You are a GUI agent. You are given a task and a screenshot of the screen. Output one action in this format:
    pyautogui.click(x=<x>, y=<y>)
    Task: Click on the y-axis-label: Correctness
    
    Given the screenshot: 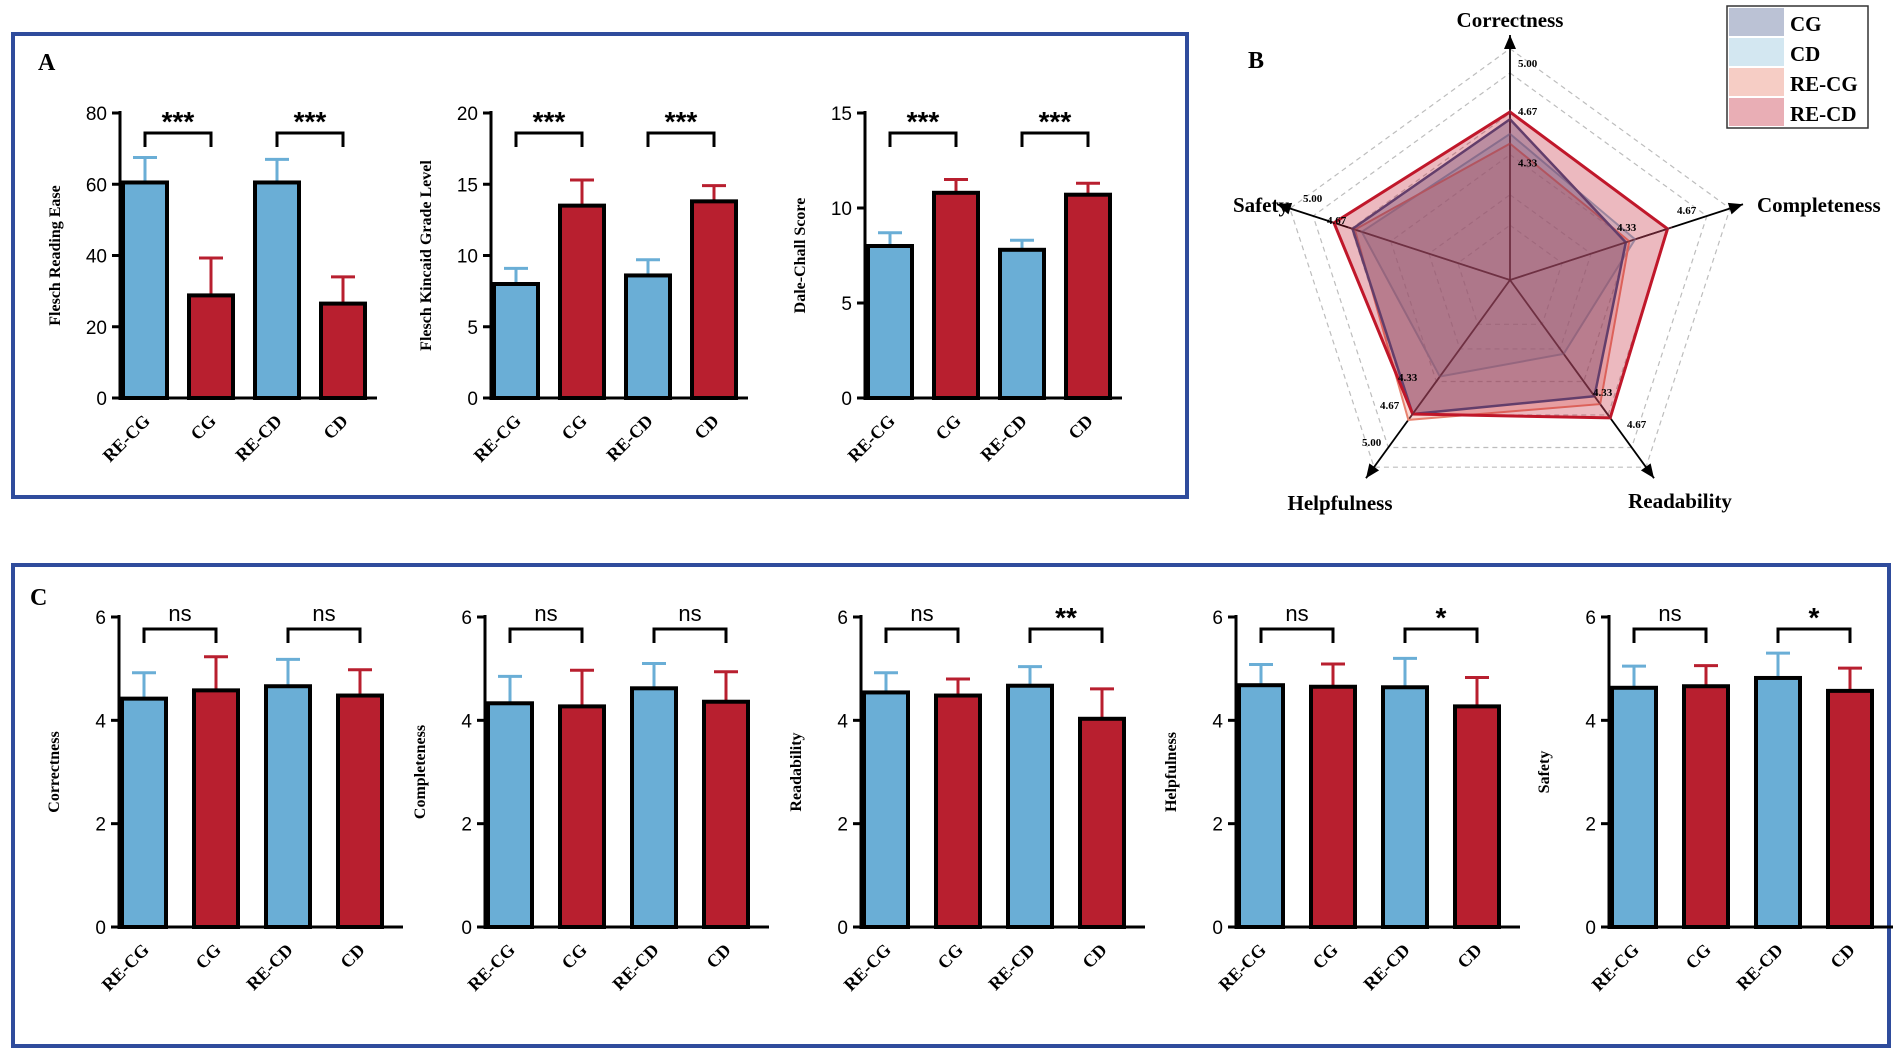 What is the action you would take?
    pyautogui.click(x=54, y=771)
    